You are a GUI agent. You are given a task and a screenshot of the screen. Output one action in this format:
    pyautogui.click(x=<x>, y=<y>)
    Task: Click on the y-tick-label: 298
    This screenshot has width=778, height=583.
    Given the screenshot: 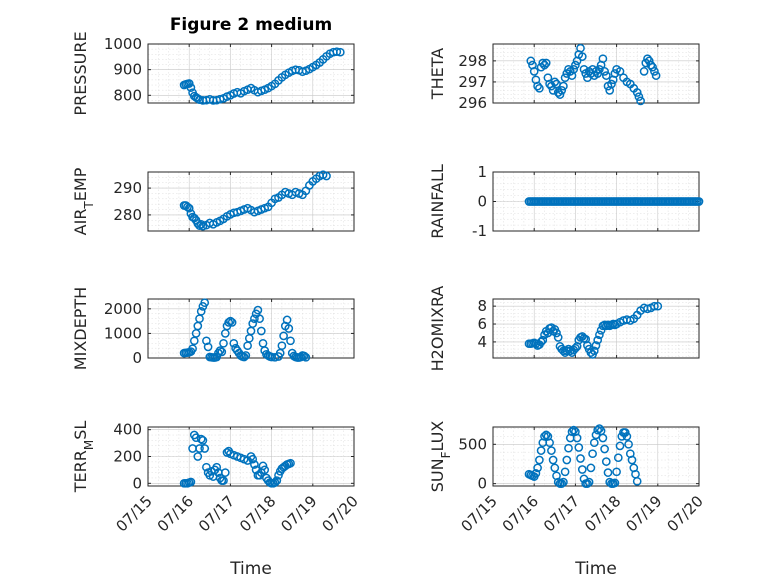 What is the action you would take?
    pyautogui.click(x=472, y=61)
    